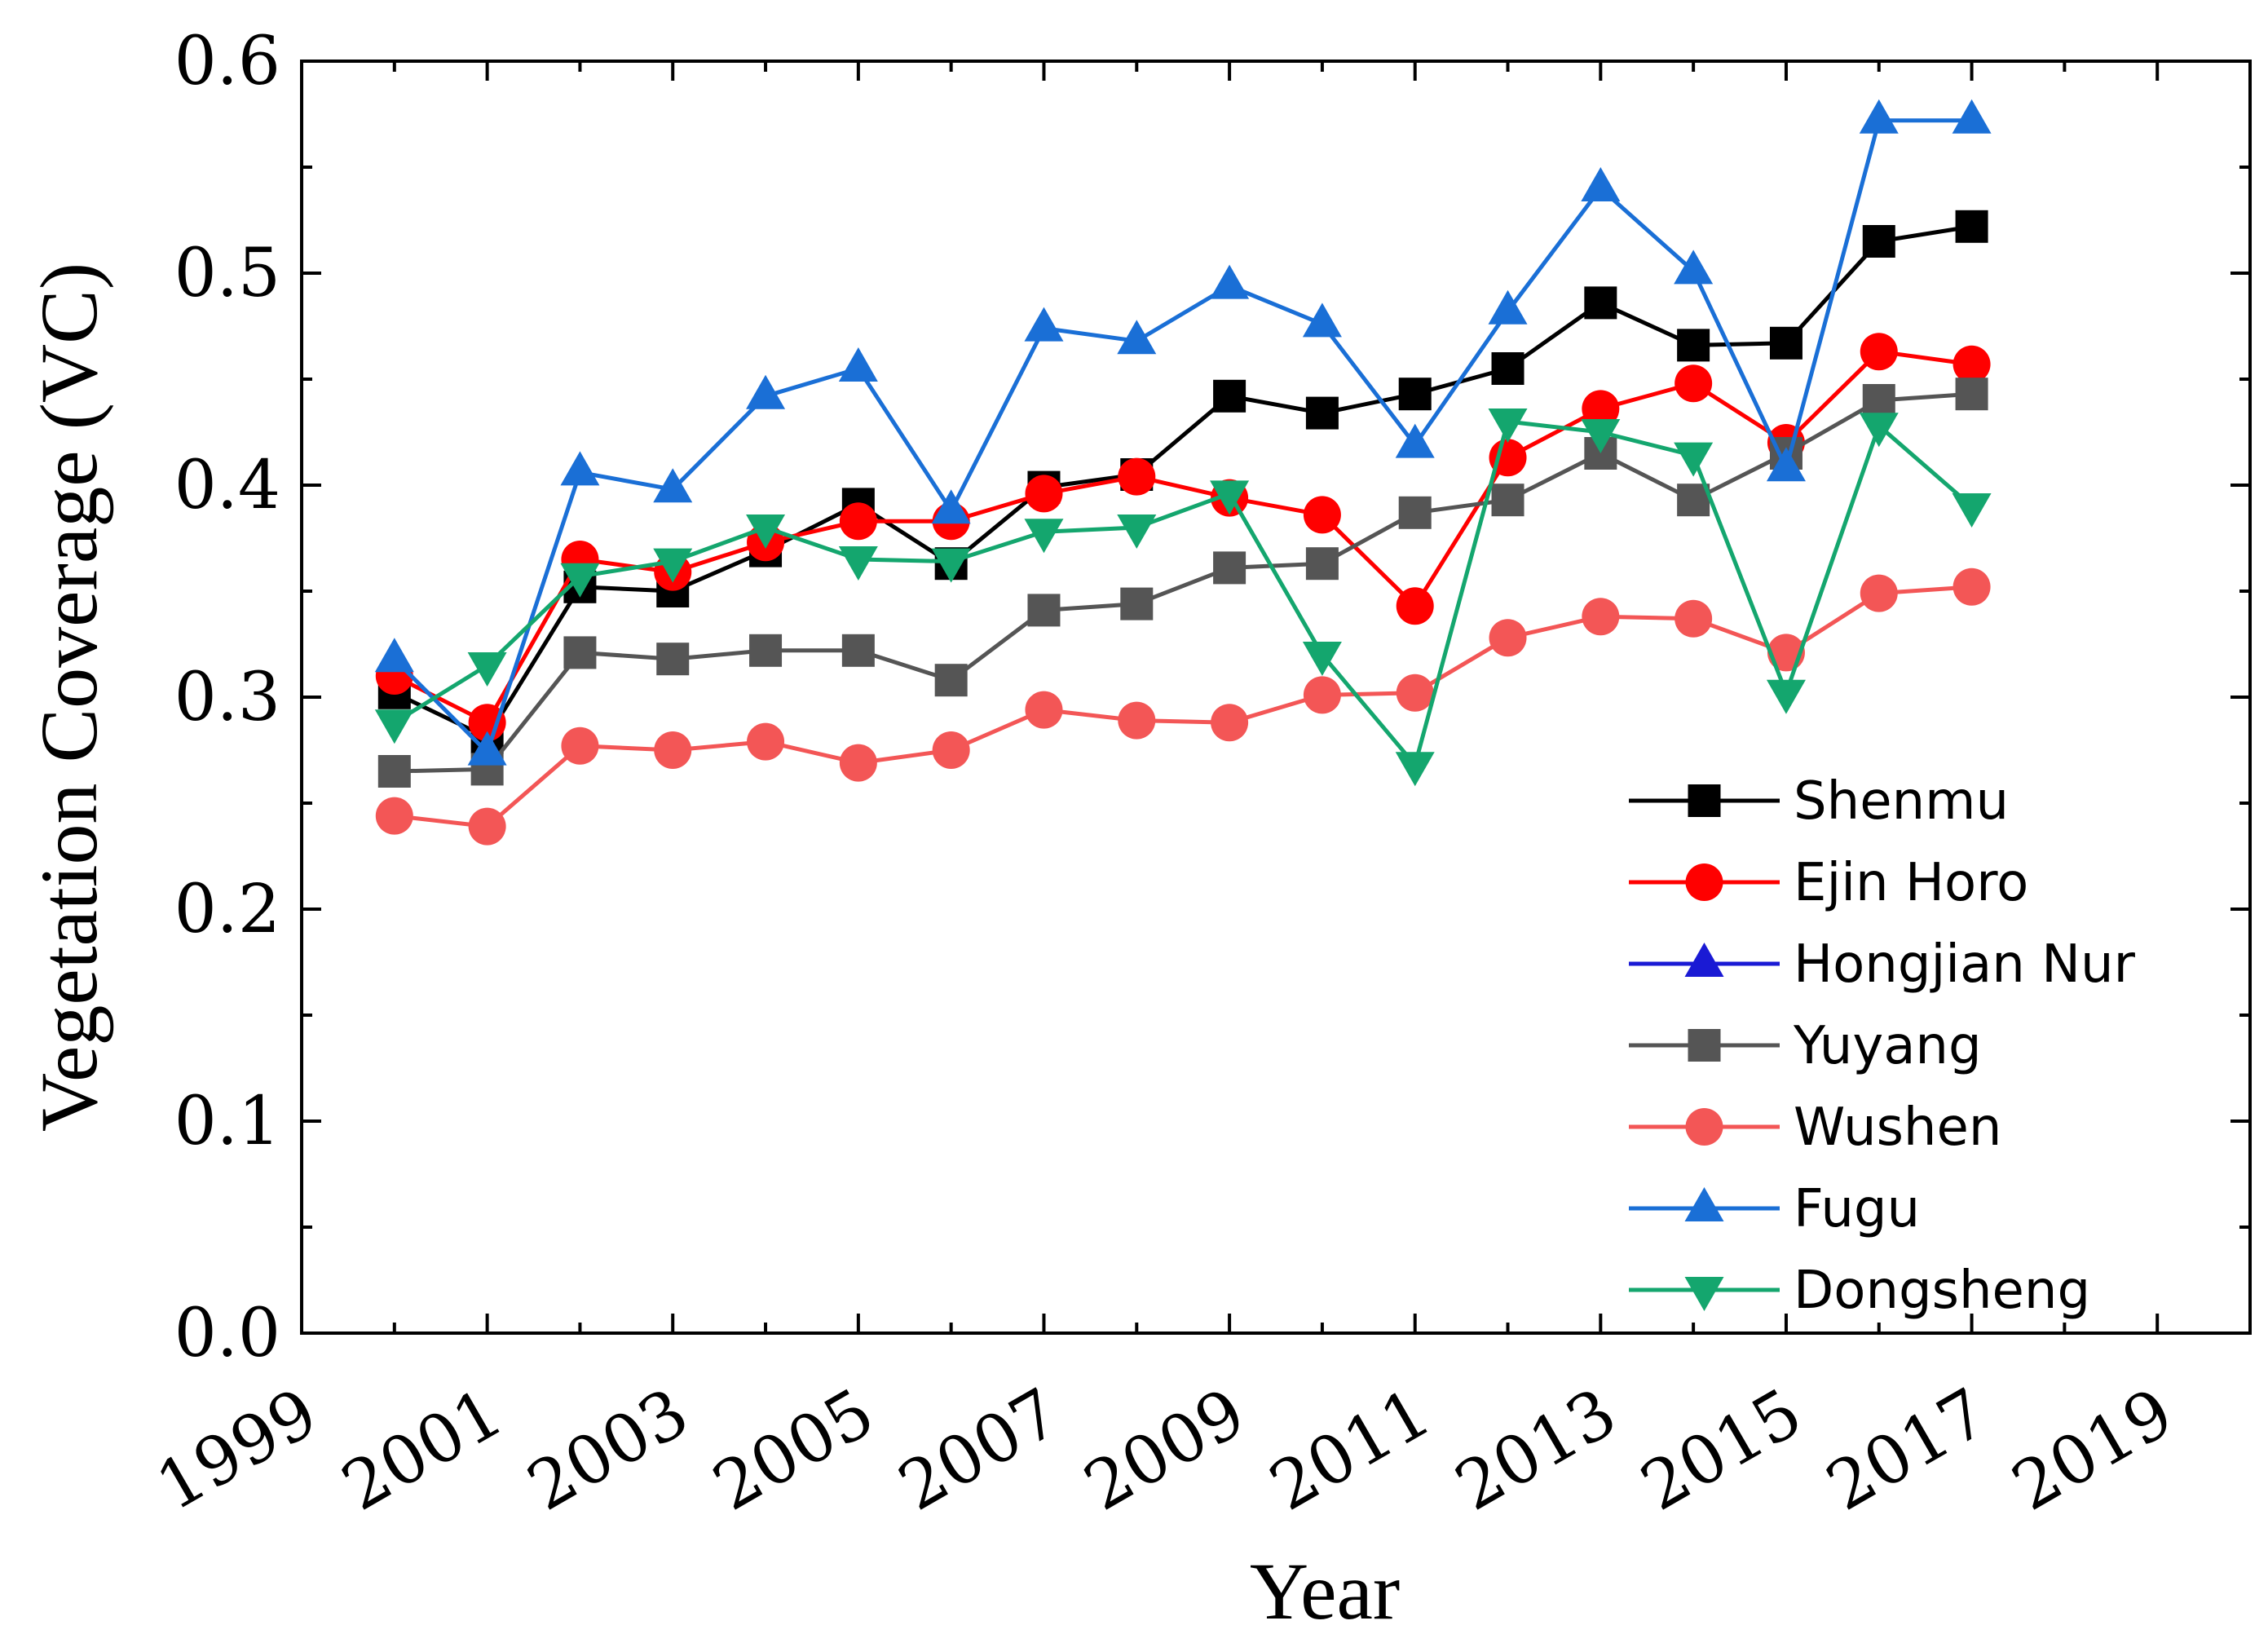  What do you see at coordinates (227, 1334) in the screenshot?
I see `y-tick-label: 0.0` at bounding box center [227, 1334].